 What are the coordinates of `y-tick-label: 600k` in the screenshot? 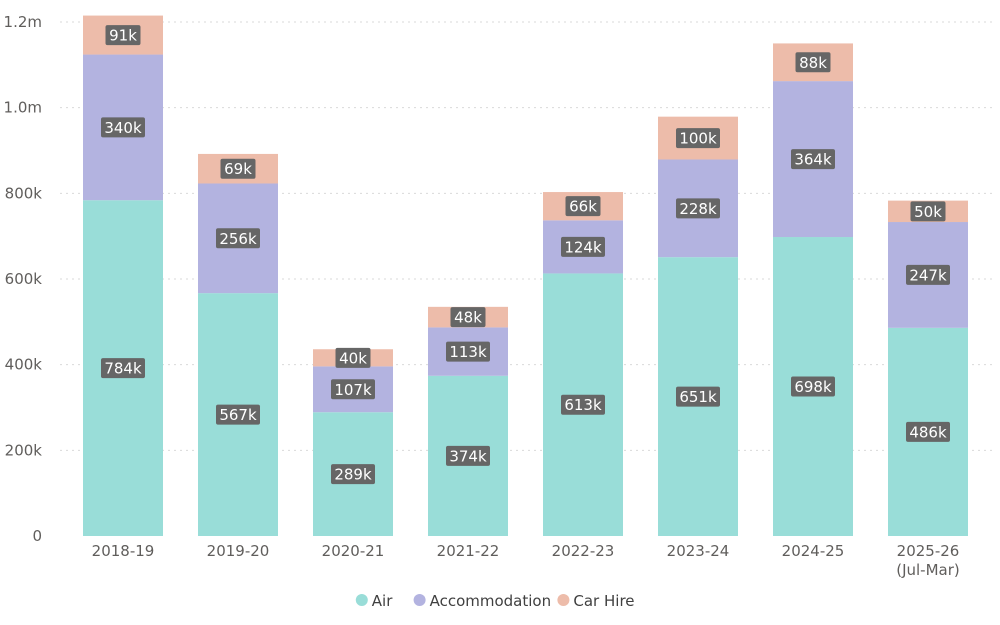 It's located at (24, 279).